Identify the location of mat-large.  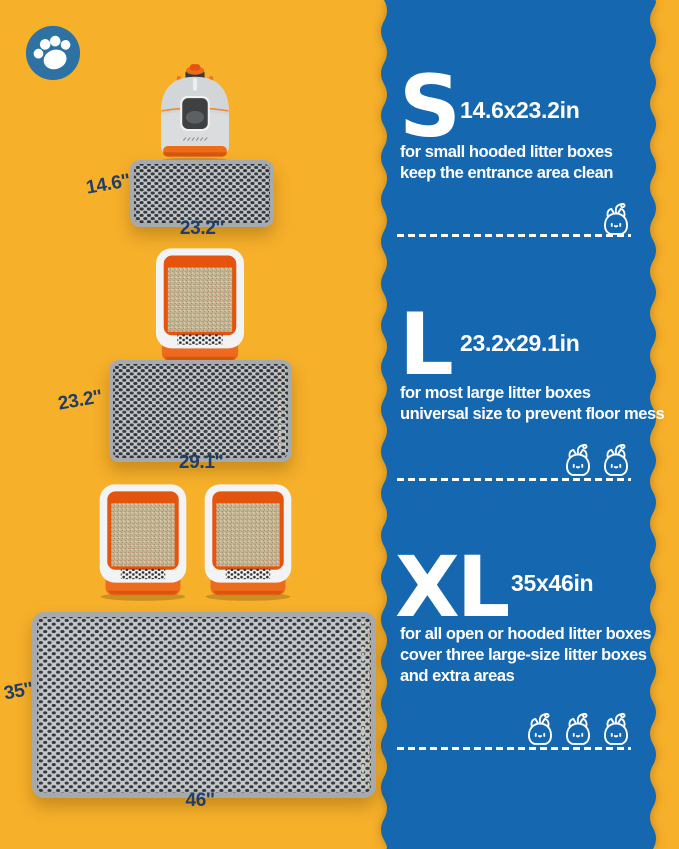
(200, 411).